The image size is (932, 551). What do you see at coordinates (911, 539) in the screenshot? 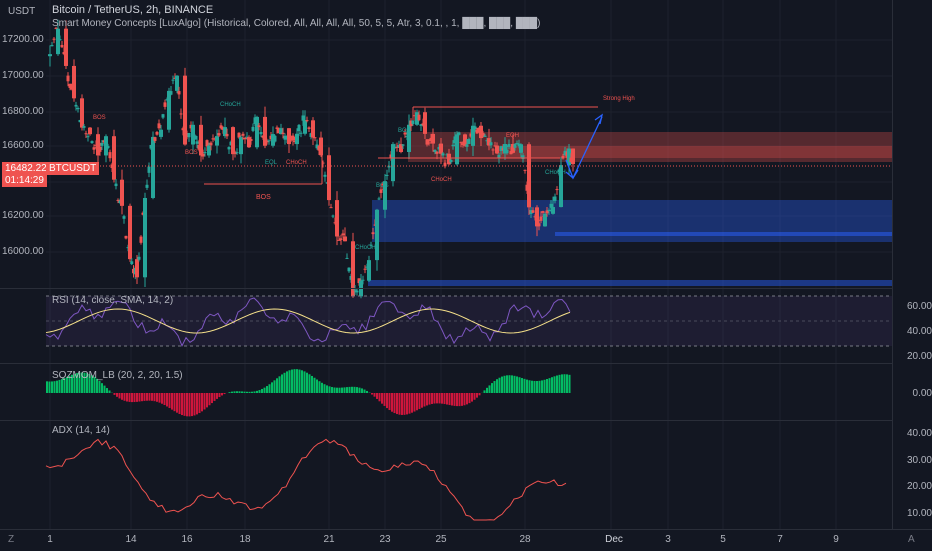
I see `auto-scale-button: A` at bounding box center [911, 539].